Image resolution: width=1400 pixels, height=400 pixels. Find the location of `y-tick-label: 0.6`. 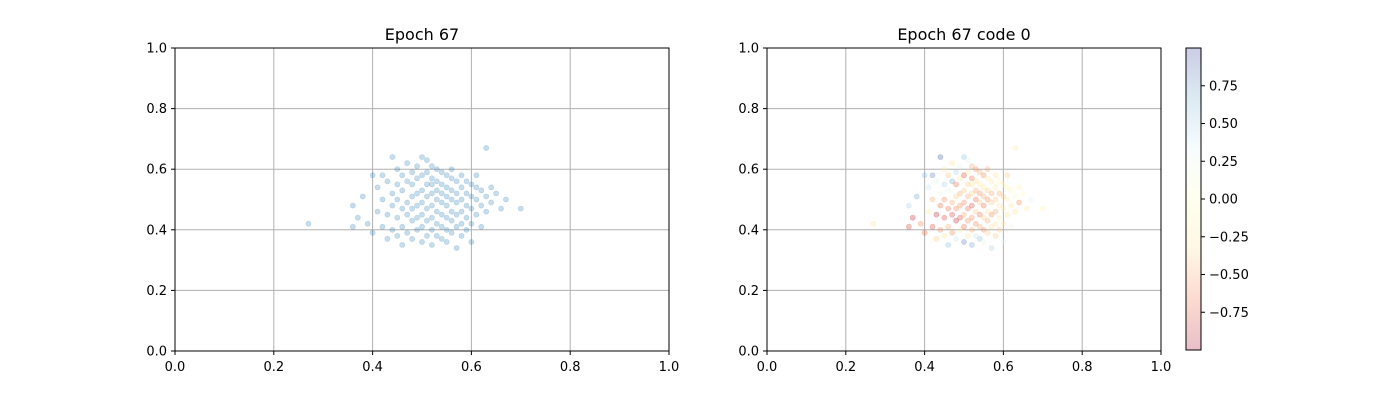

y-tick-label: 0.6 is located at coordinates (748, 170).